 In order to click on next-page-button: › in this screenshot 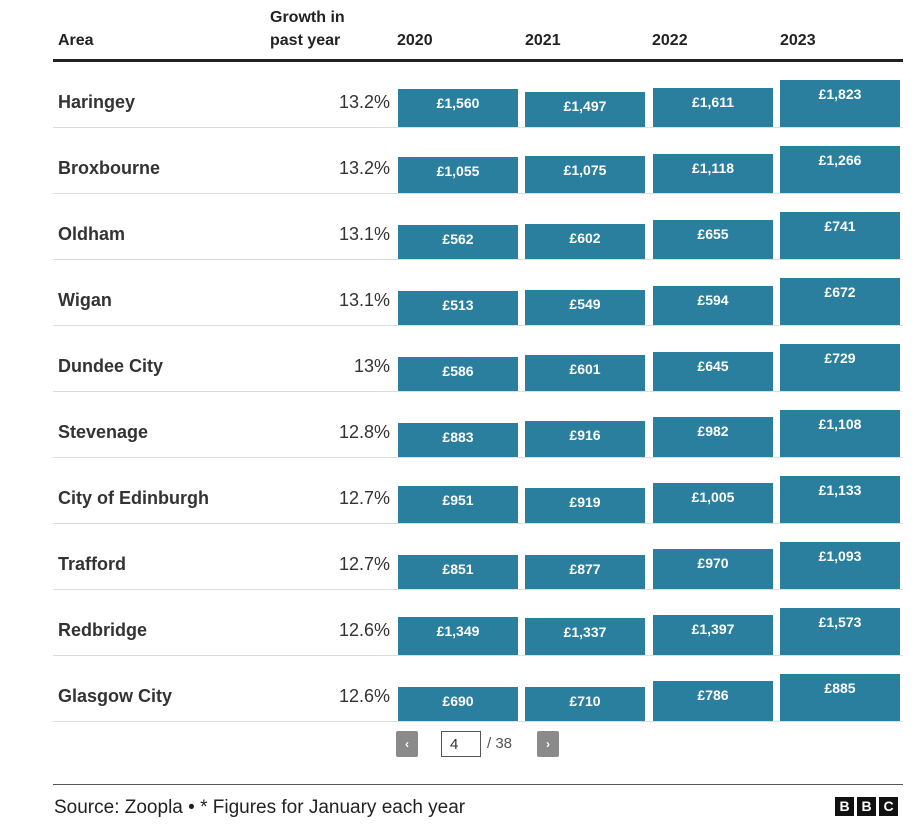, I will do `click(548, 744)`.